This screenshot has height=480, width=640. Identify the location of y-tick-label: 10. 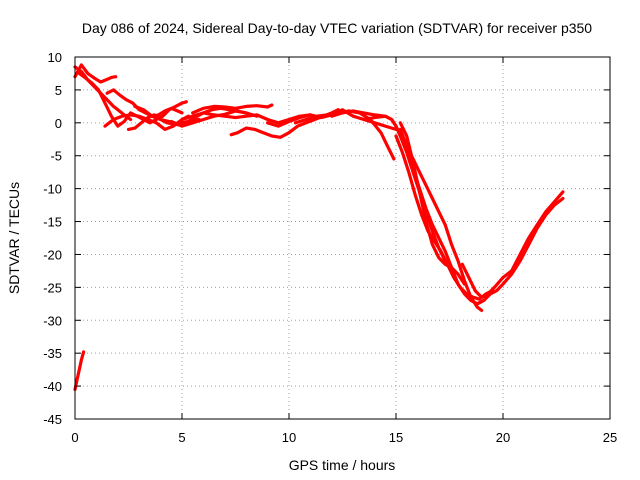
(55, 57).